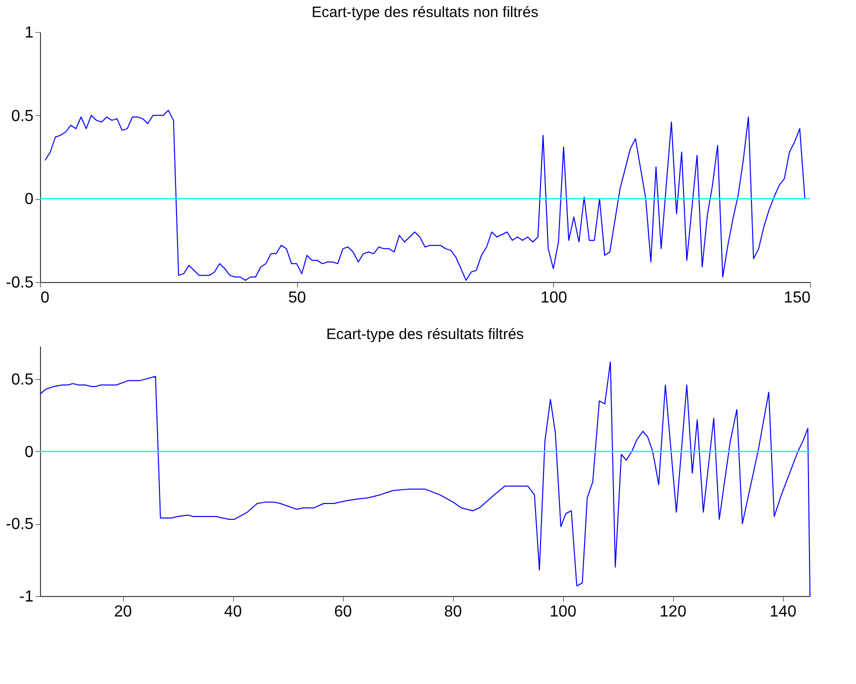 The width and height of the screenshot is (856, 684). What do you see at coordinates (425, 12) in the screenshot?
I see `chart-title: Ecart-type des résultats non filtrés` at bounding box center [425, 12].